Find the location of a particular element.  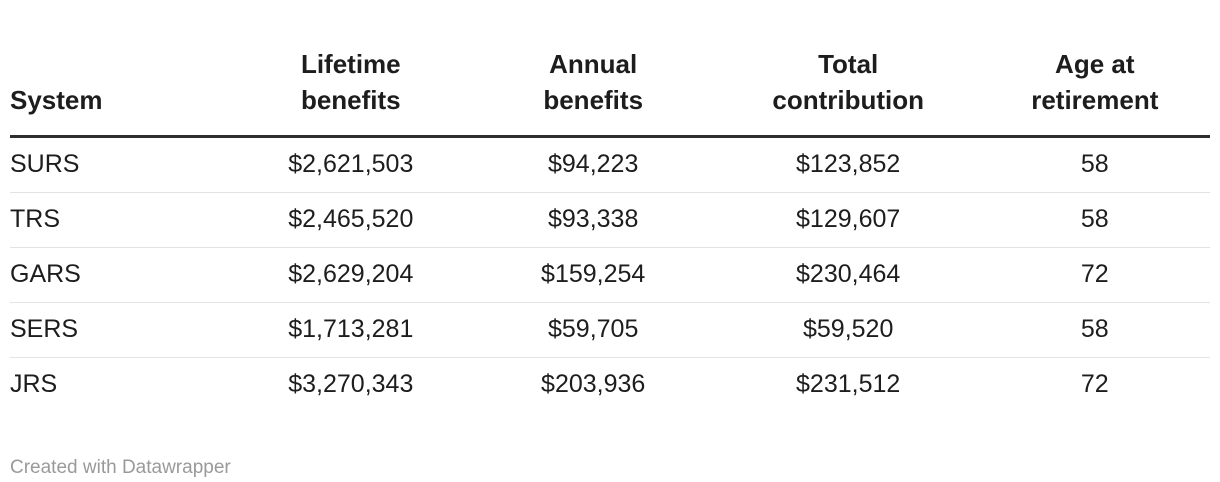

table-cell: SERS is located at coordinates (121, 330).